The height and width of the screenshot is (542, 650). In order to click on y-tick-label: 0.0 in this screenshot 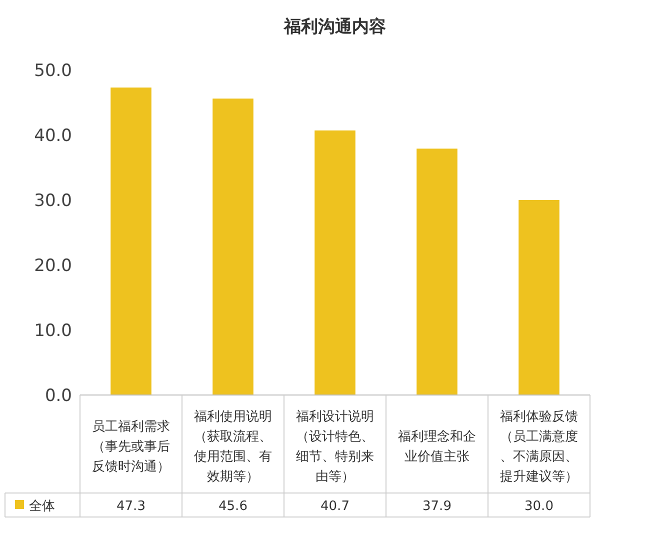, I will do `click(58, 396)`.